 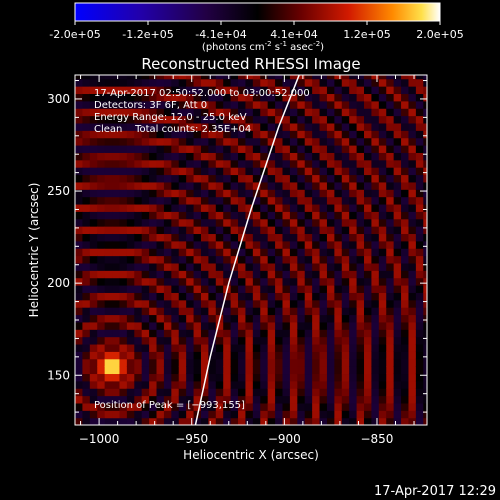 I want to click on x-tick-label: −850, so click(x=376, y=439).